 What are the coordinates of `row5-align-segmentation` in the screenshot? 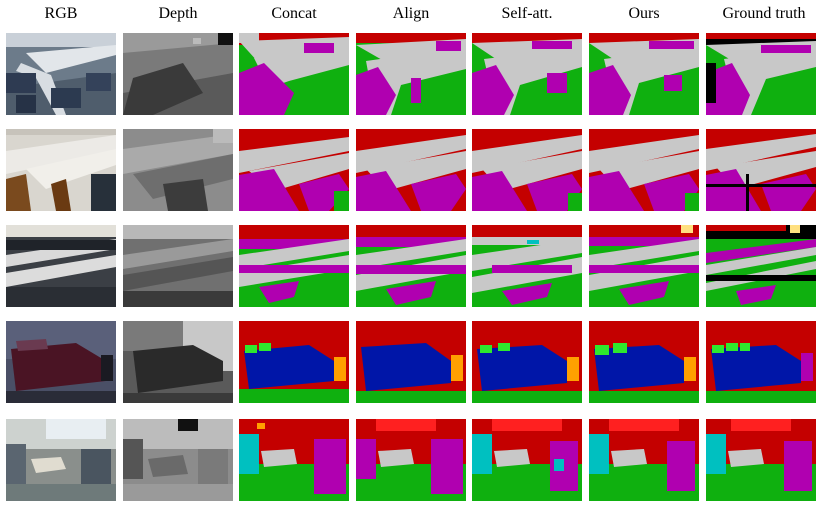 It's located at (411, 460).